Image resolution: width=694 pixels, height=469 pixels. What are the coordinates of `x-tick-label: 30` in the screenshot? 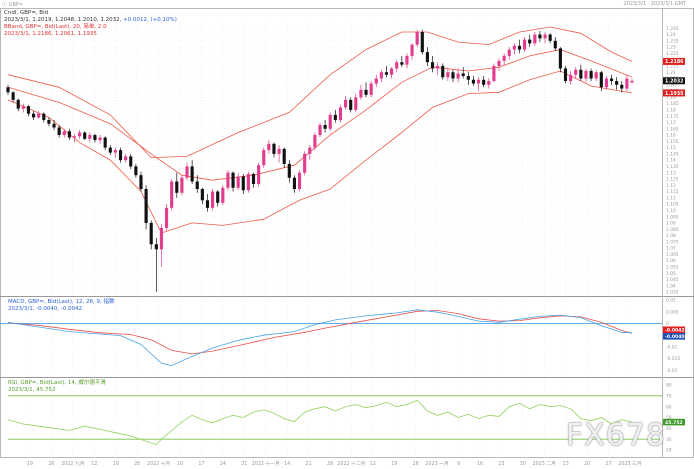 It's located at (523, 464).